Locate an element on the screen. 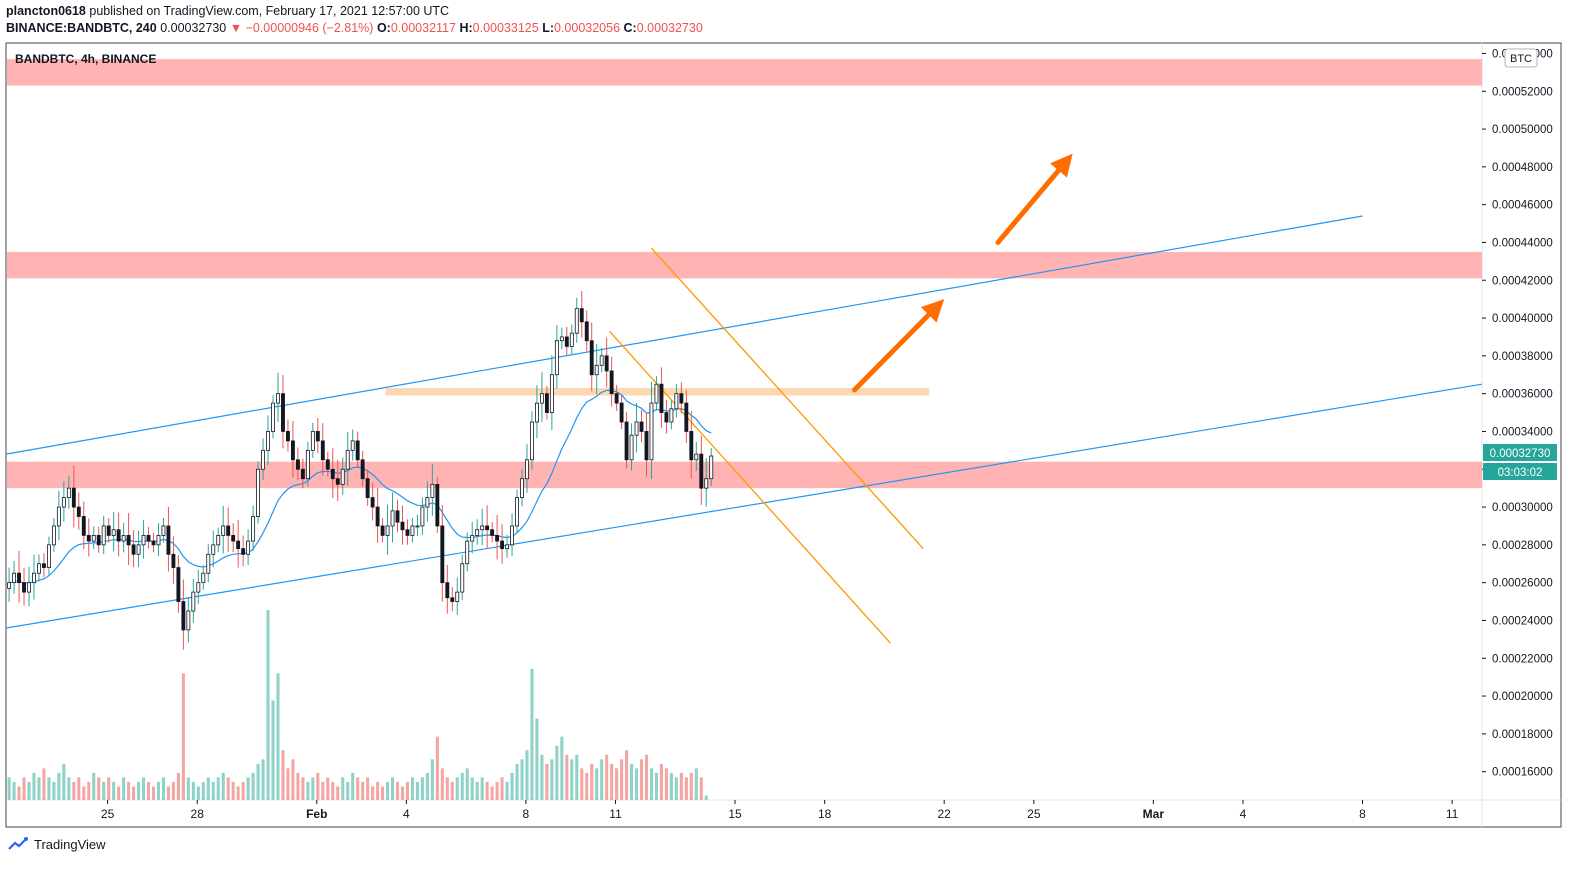 The image size is (1588, 875). author-name: plancton0618 is located at coordinates (46, 11).